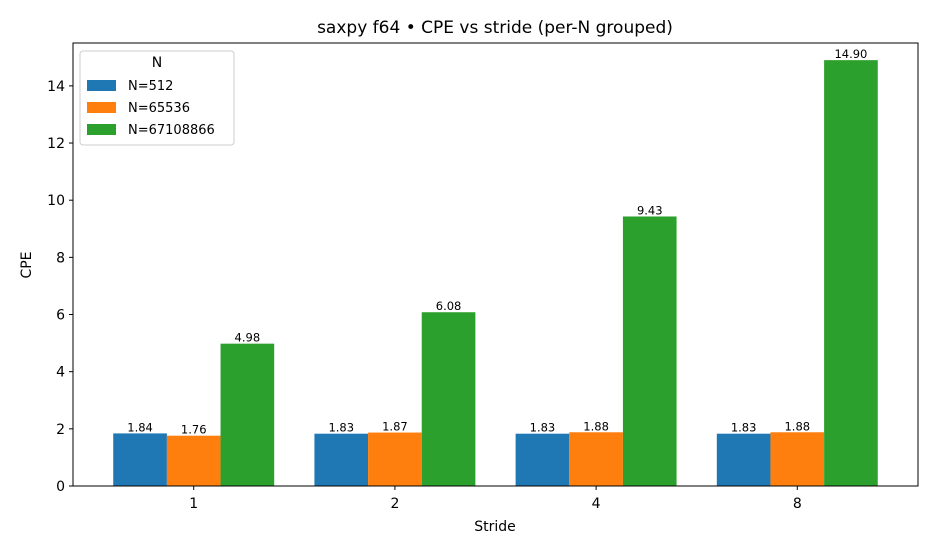  What do you see at coordinates (650, 210) in the screenshot?
I see `data-label: 9.43` at bounding box center [650, 210].